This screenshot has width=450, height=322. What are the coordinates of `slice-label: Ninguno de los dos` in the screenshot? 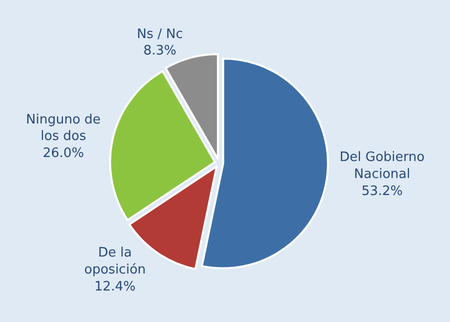 It's located at (63, 128).